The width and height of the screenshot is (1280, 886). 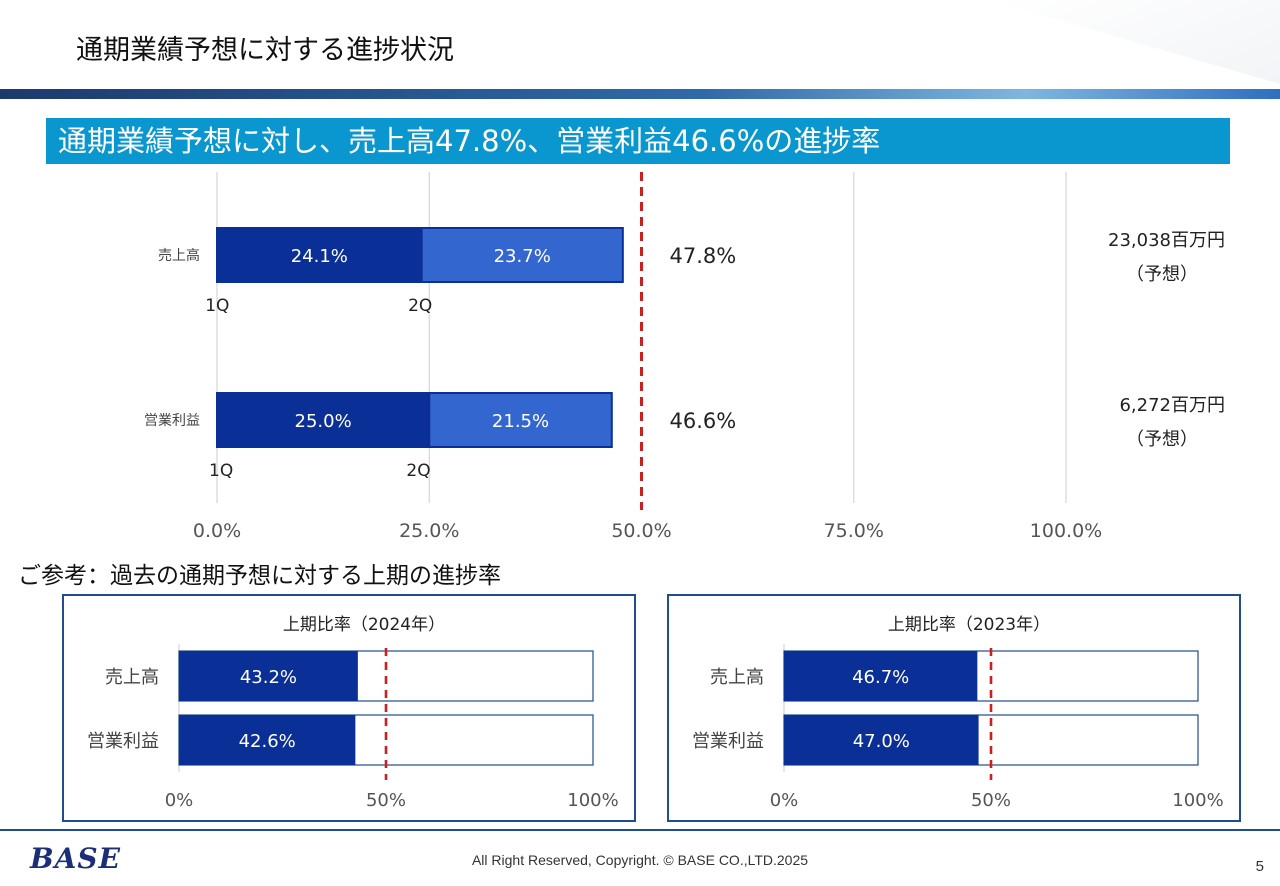 What do you see at coordinates (638, 141) in the screenshot?
I see `headline-banner: 通期業績予想に対し、売上高47.8%、営業利益46.6%の進捗率` at bounding box center [638, 141].